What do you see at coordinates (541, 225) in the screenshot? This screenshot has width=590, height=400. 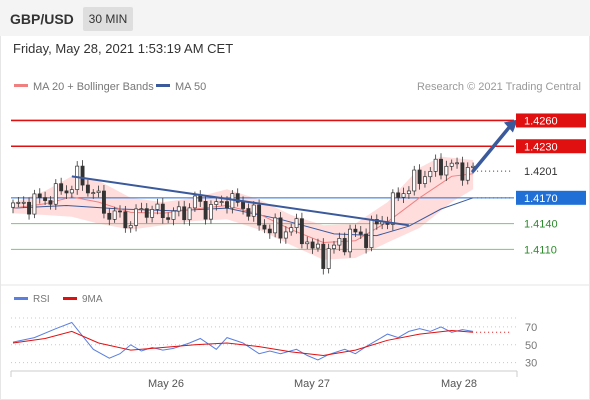 I see `price-label-1-4140: 1.4140` at bounding box center [541, 225].